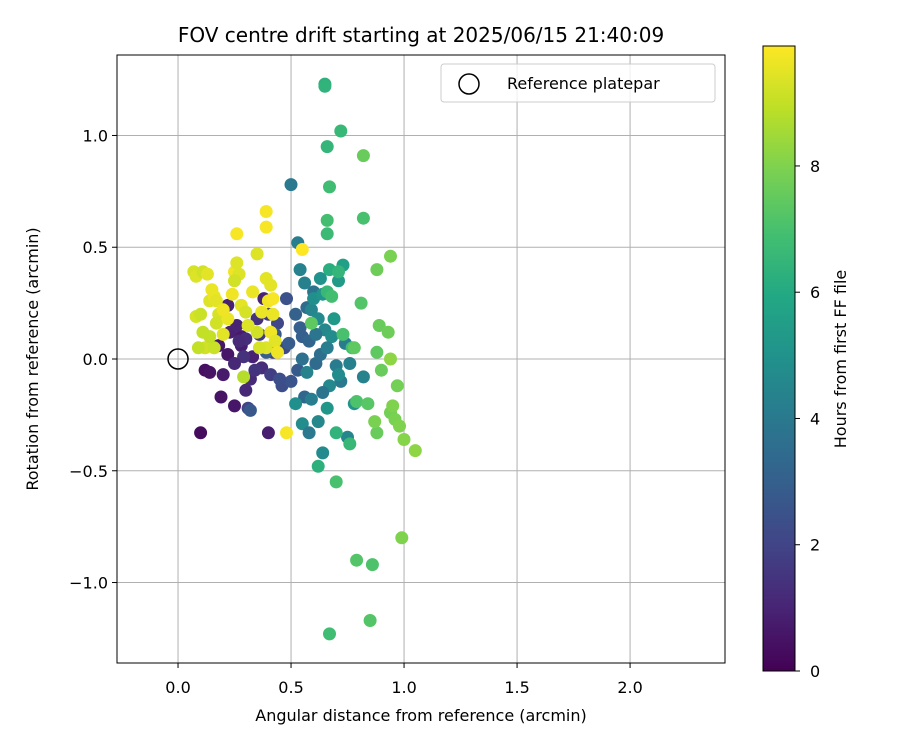  What do you see at coordinates (88, 471) in the screenshot?
I see `y-tick-label: −0.5` at bounding box center [88, 471].